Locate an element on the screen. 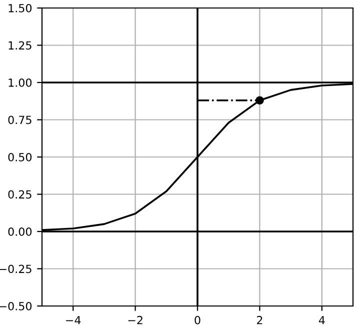  x-tick-label: −4 is located at coordinates (73, 320).